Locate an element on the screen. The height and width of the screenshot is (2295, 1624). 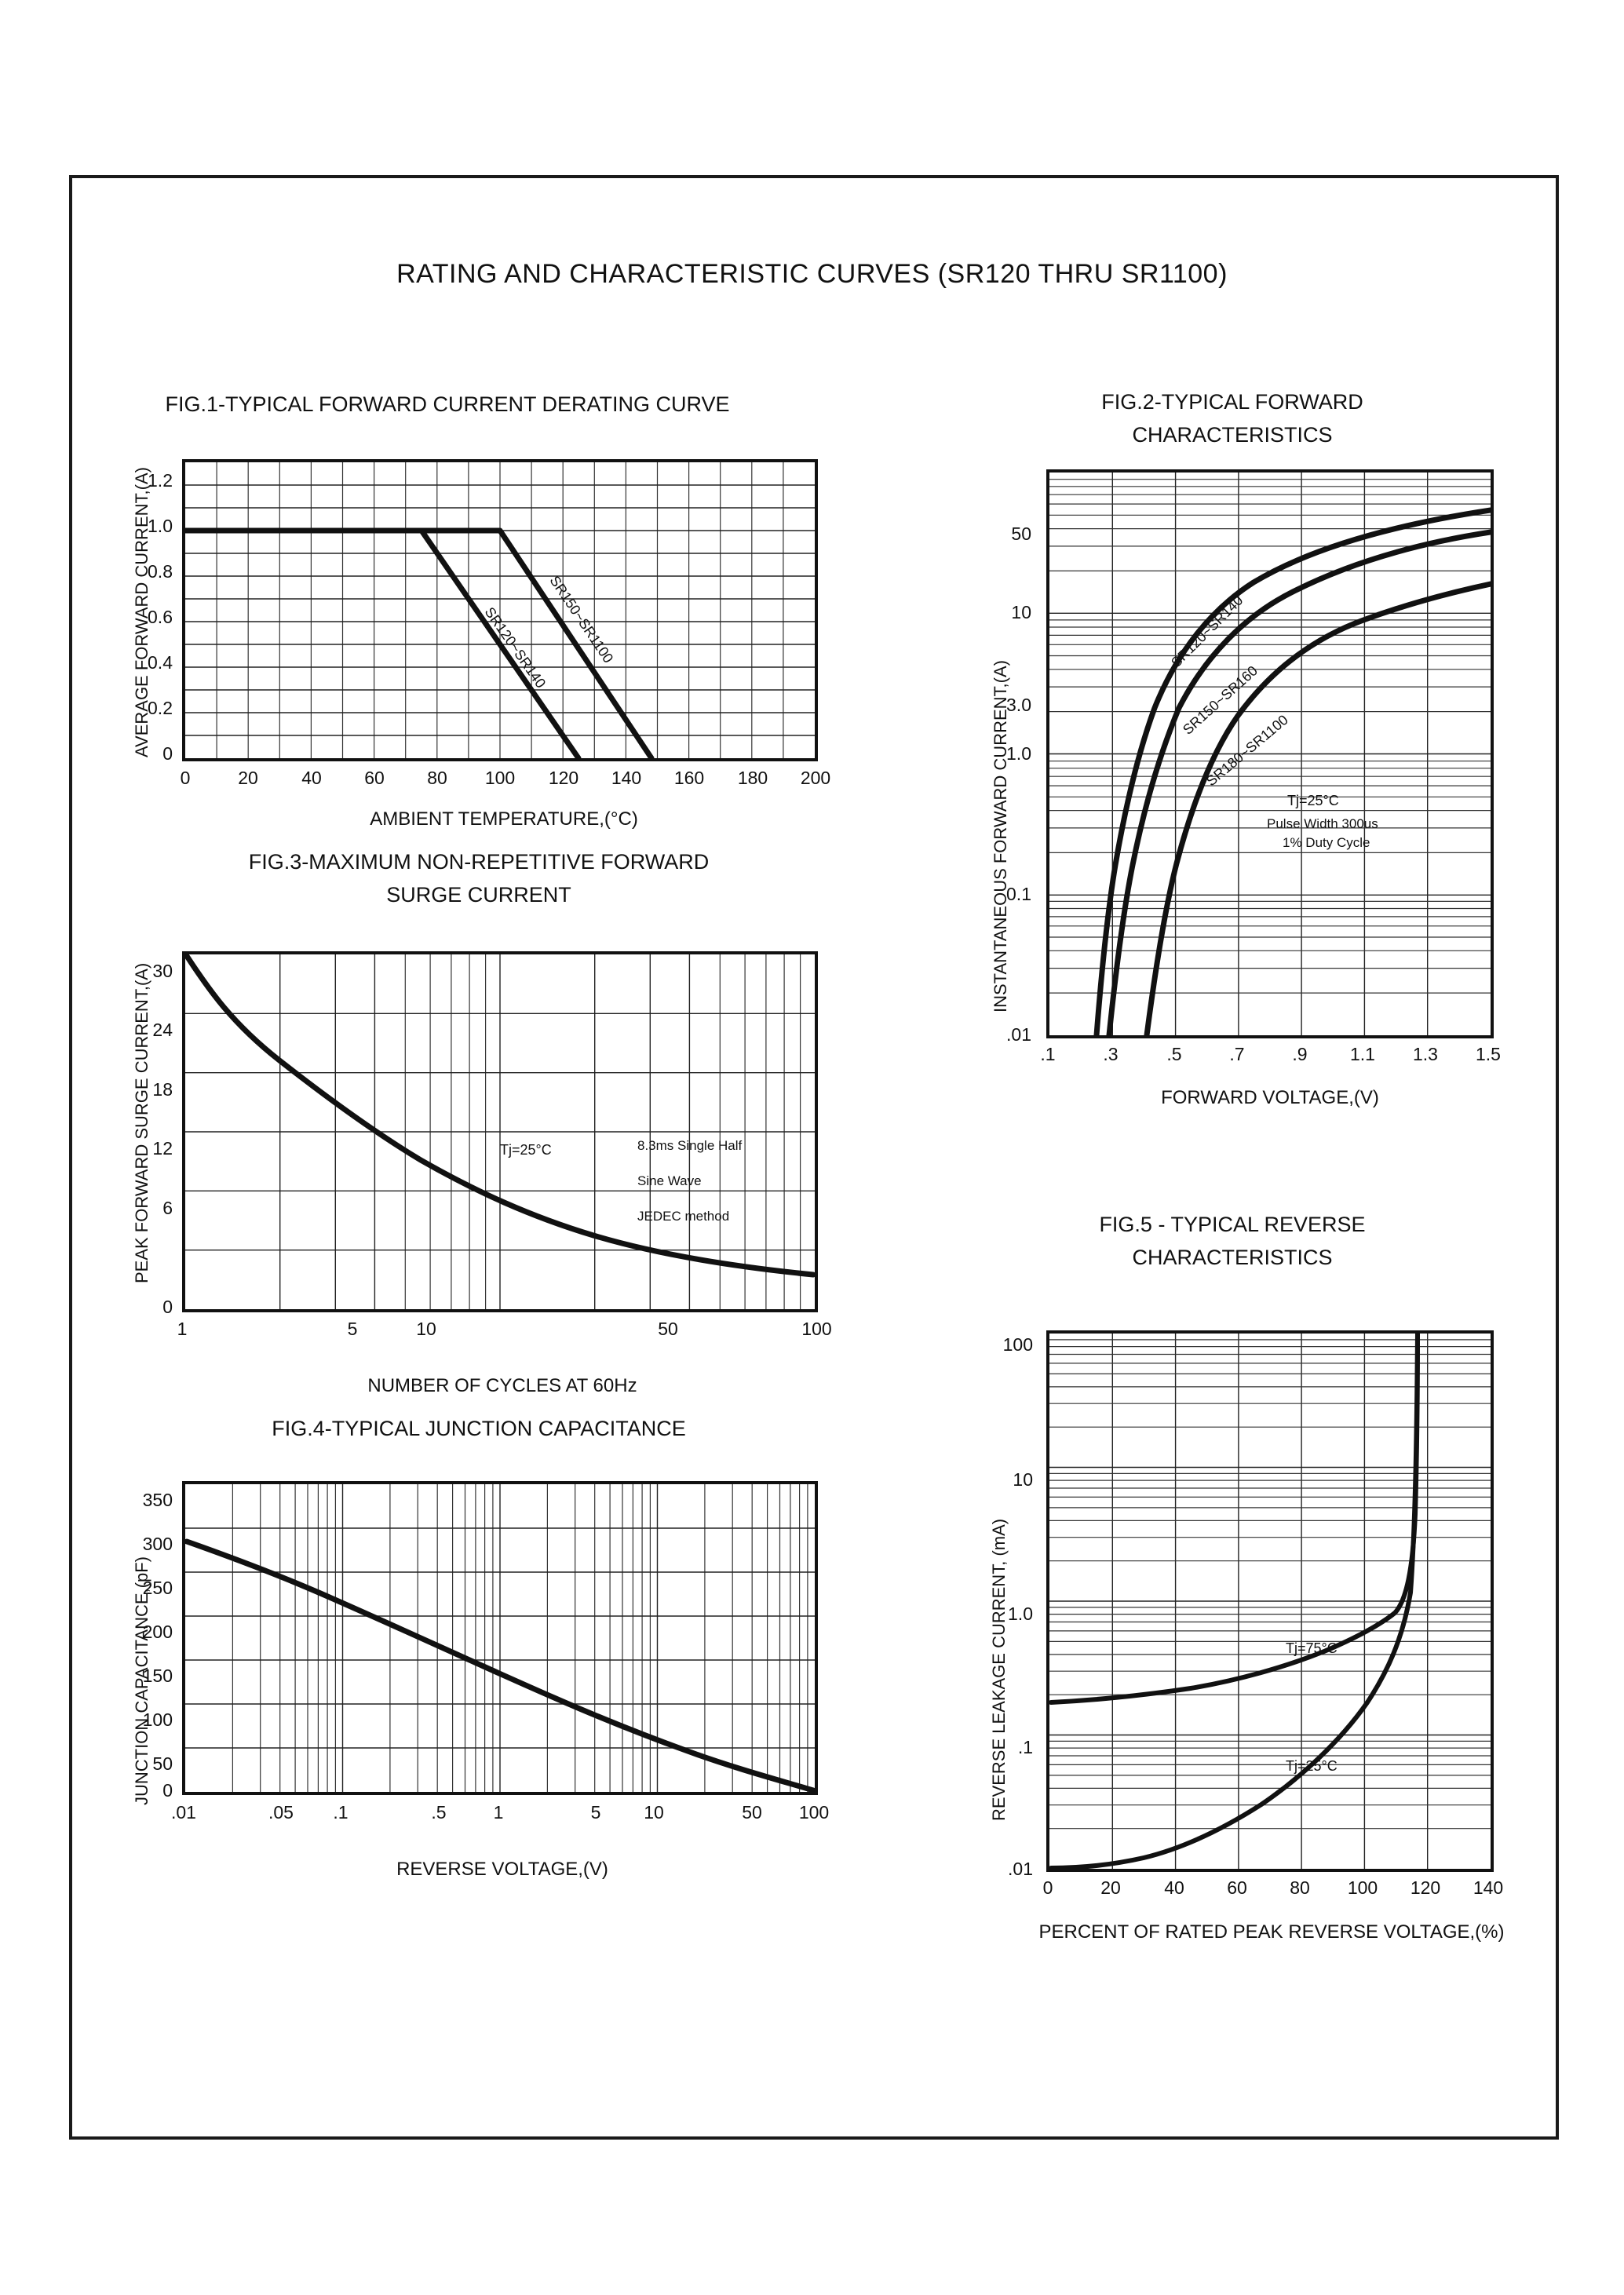
figure-2-xtick-1.5: 1.5 is located at coordinates (1489, 1054).